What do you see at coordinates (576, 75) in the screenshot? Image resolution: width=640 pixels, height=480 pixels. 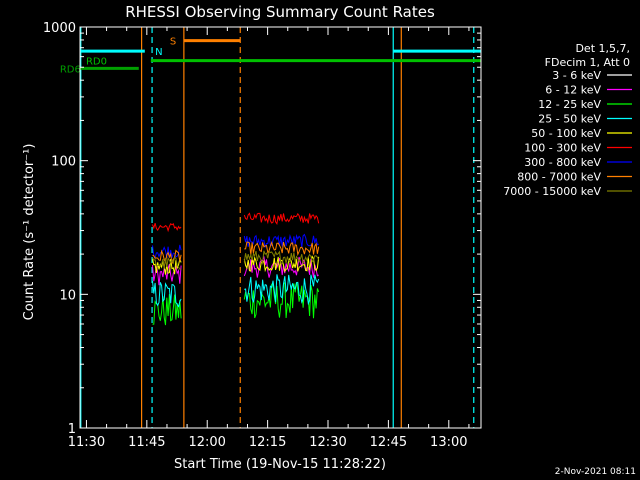 I see `legend-entry-label: 3 - 6 keV` at bounding box center [576, 75].